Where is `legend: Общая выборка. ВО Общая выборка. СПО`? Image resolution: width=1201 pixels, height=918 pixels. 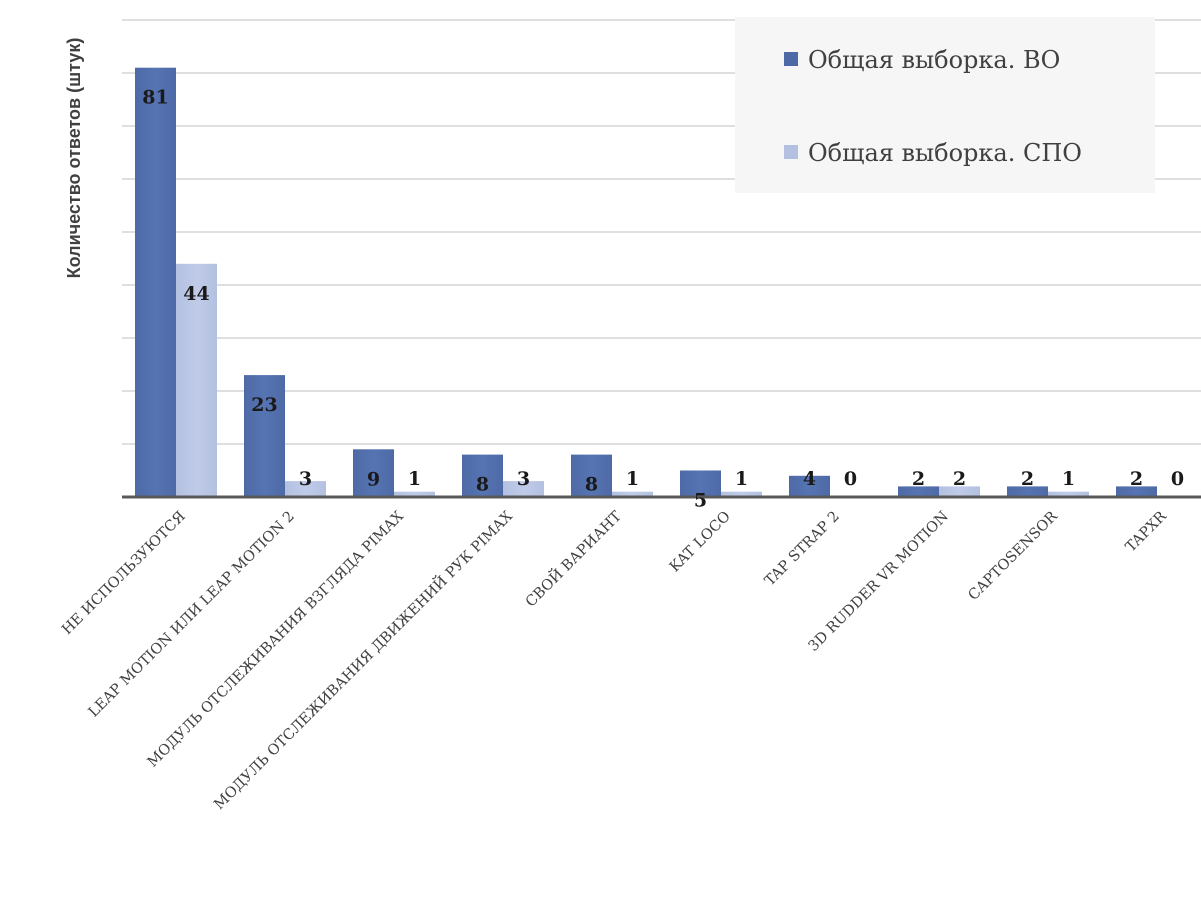
legend: Общая выборка. ВО Общая выборка. СПО is located at coordinates (945, 105).